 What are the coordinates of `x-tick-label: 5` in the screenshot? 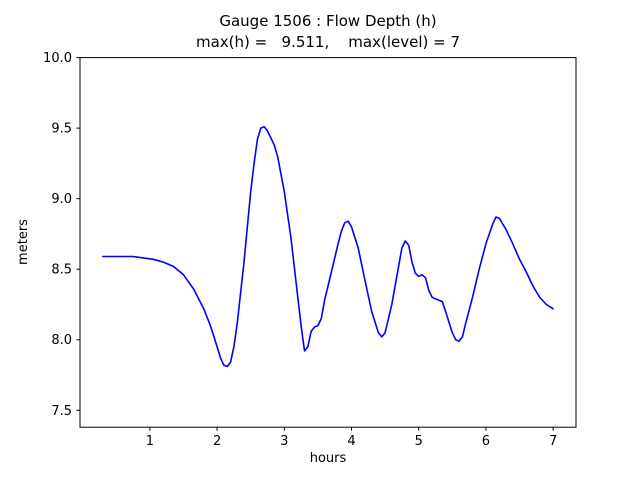 It's located at (419, 441).